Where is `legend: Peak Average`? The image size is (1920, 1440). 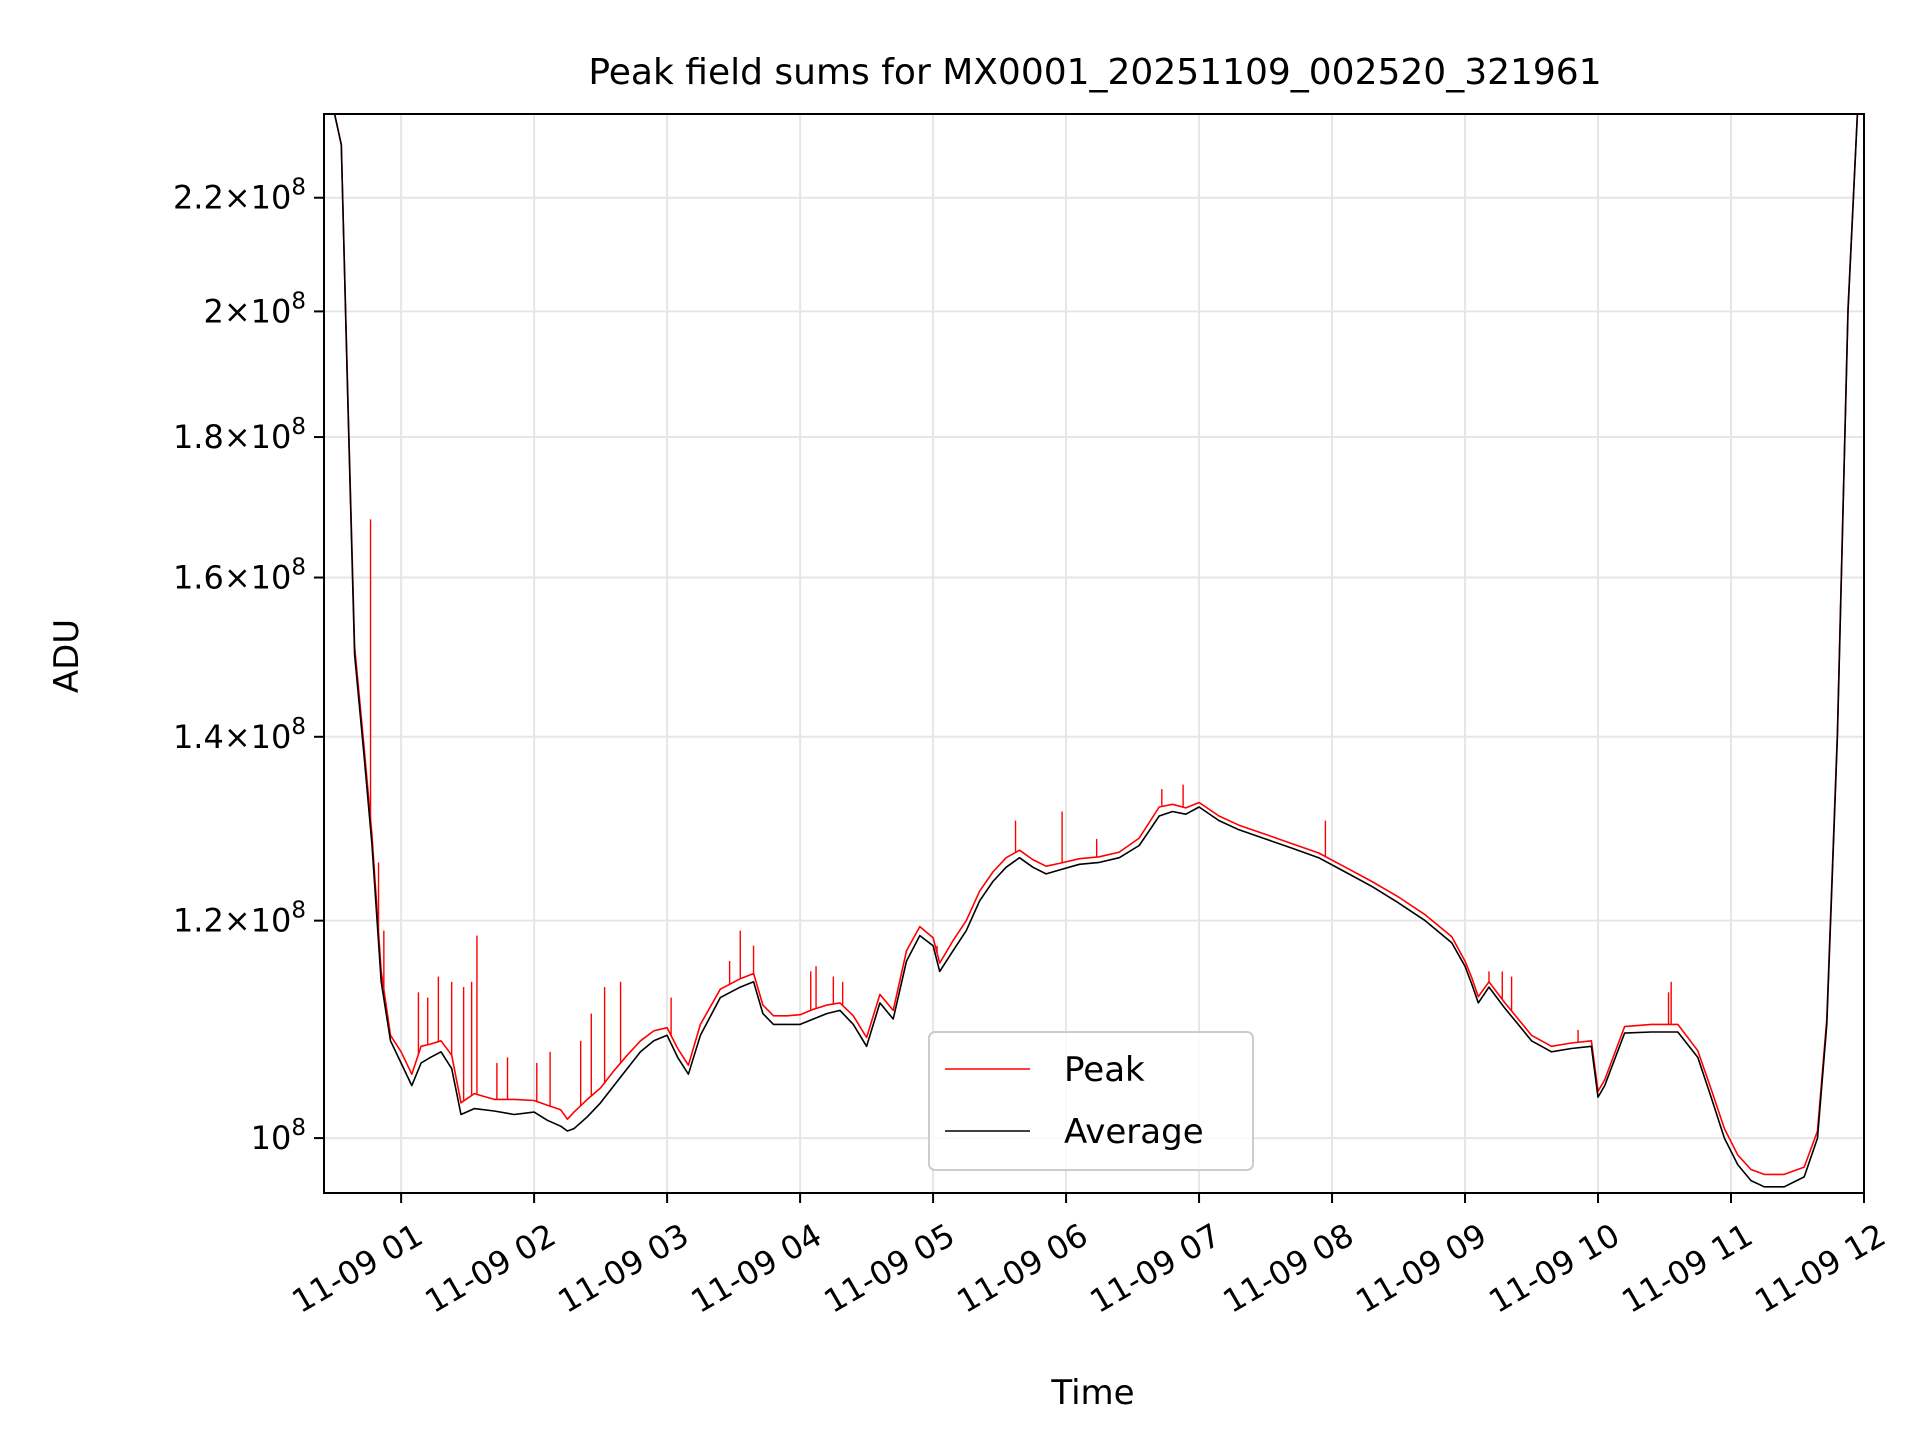 legend: Peak Average is located at coordinates (1091, 1101).